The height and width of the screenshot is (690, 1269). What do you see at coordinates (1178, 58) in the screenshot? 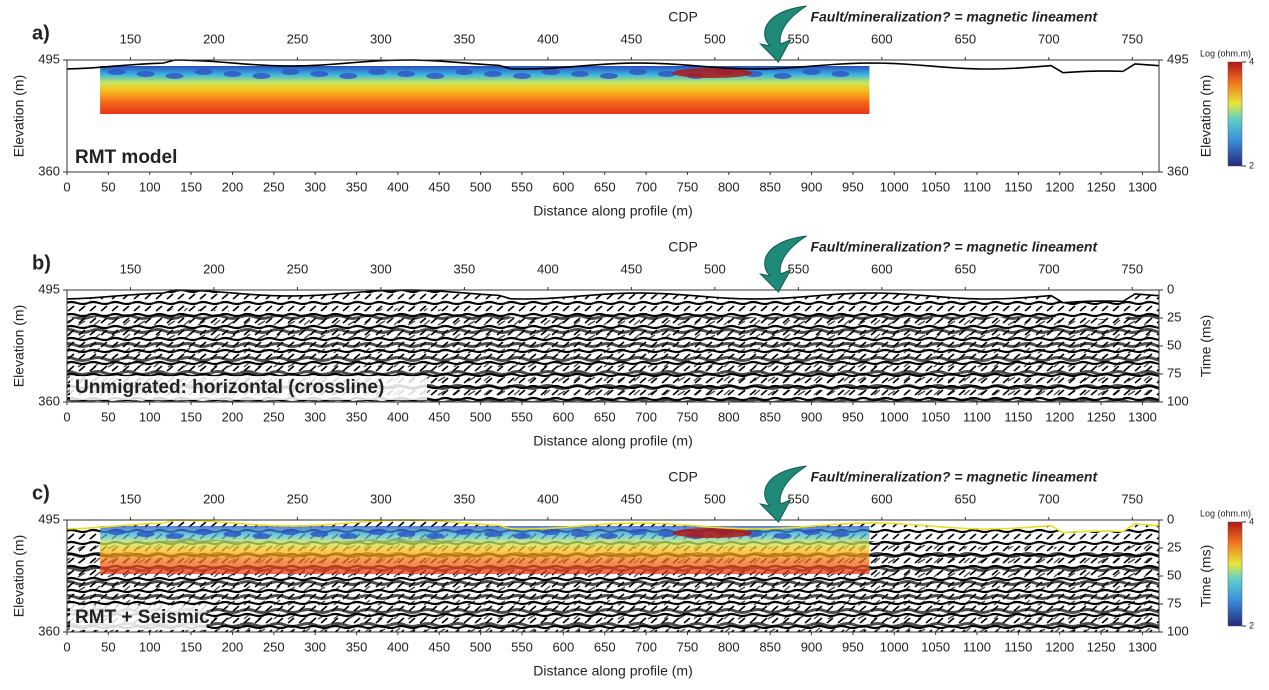
I see `right-tick-label: 495` at bounding box center [1178, 58].